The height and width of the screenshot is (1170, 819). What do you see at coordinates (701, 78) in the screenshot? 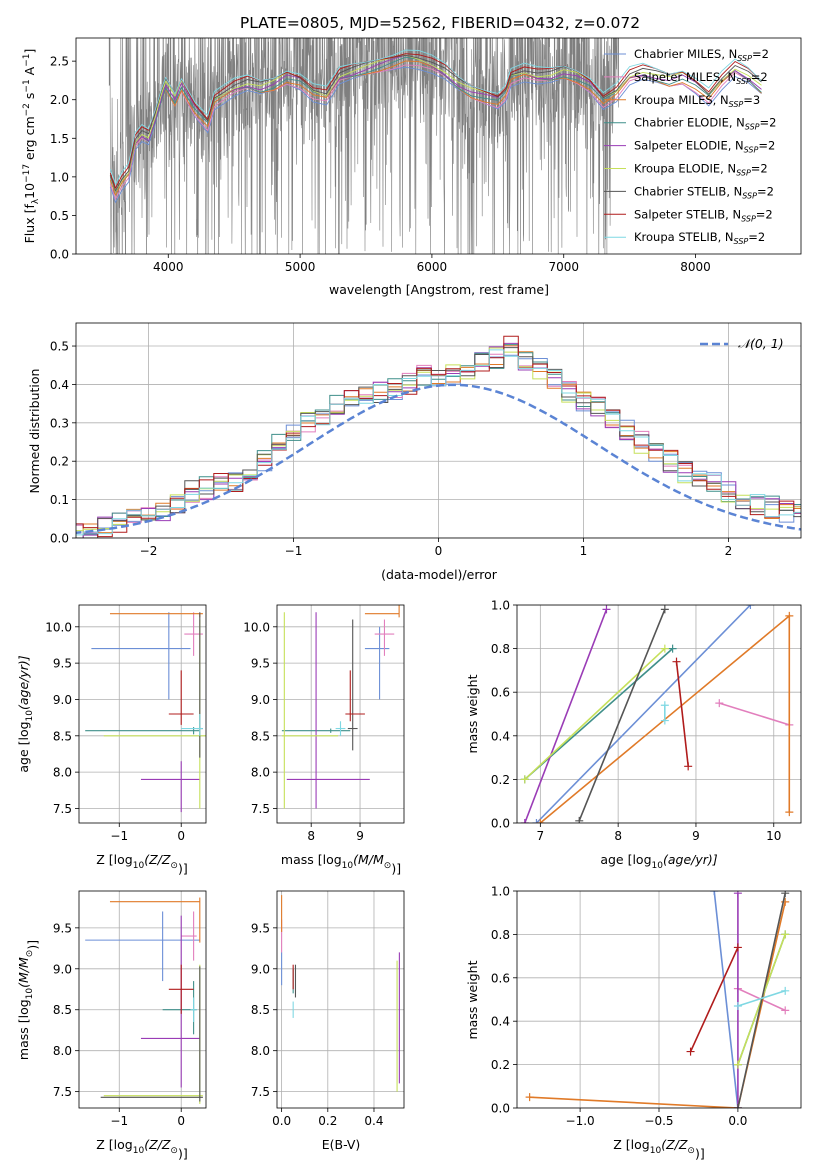
I see `legend-label: Salpeter MILES, NSSP=2` at bounding box center [701, 78].